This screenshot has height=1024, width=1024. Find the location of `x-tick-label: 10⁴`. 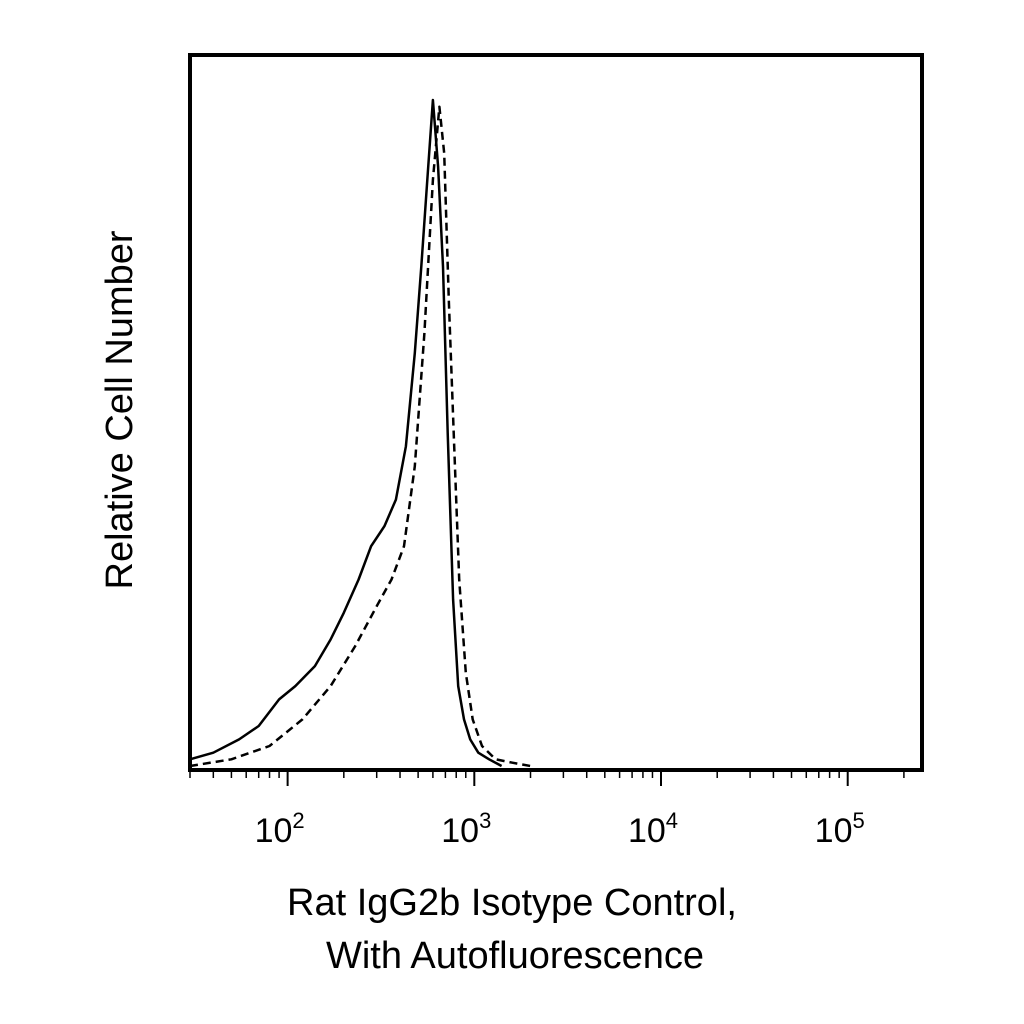

x-tick-label: 10⁴ is located at coordinates (653, 829).